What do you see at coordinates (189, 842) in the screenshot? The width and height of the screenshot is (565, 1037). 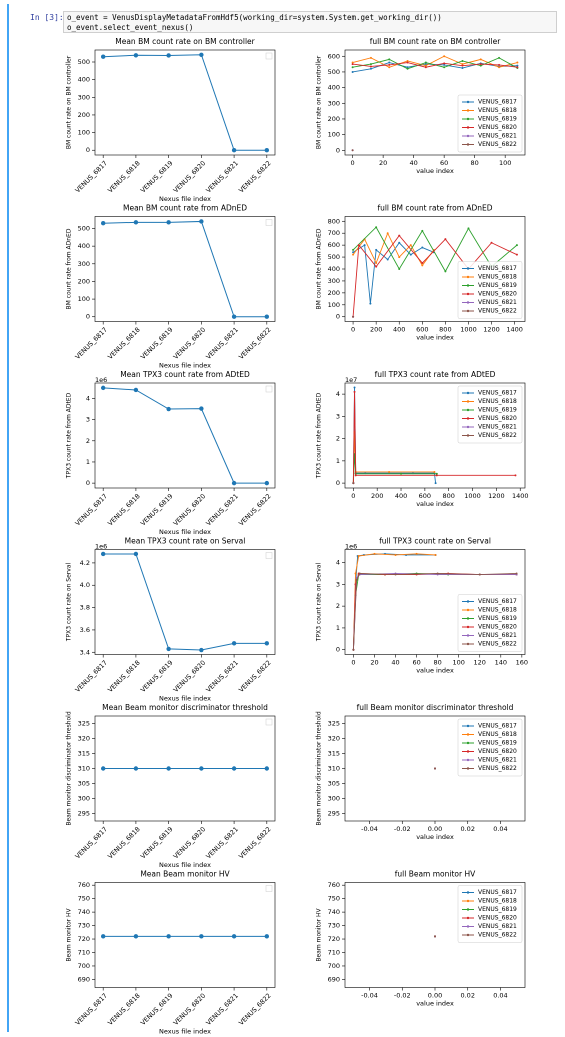 I see `x-tick-label: VENUS_6820` at bounding box center [189, 842].